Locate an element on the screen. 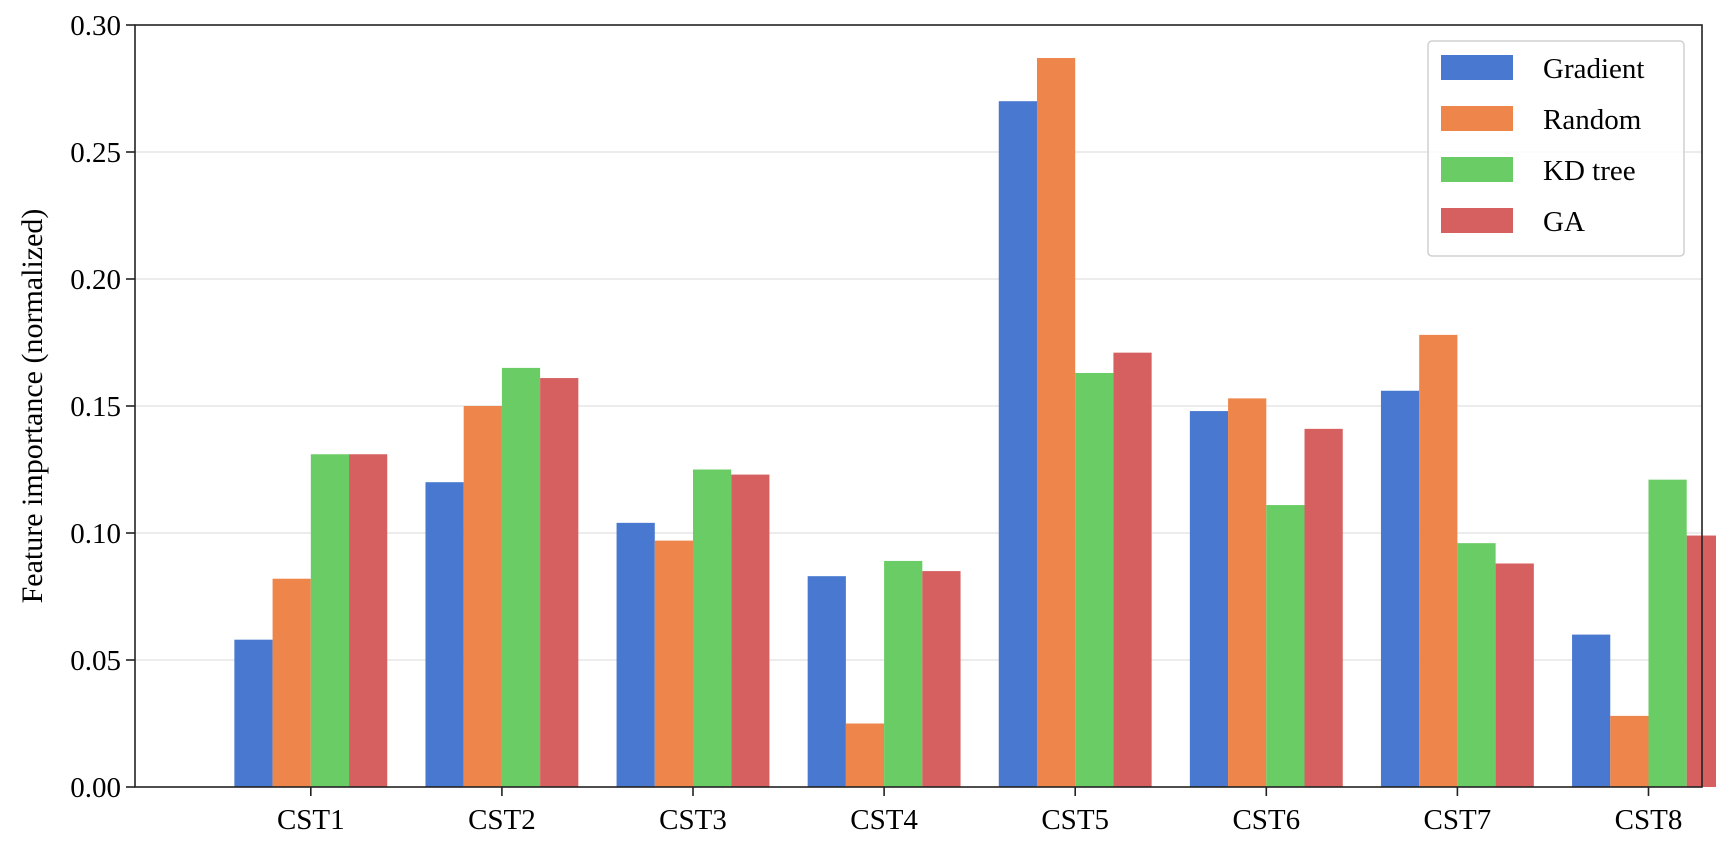 Image resolution: width=1716 pixels, height=850 pixels. bar-gradient-cst2 is located at coordinates (444, 634).